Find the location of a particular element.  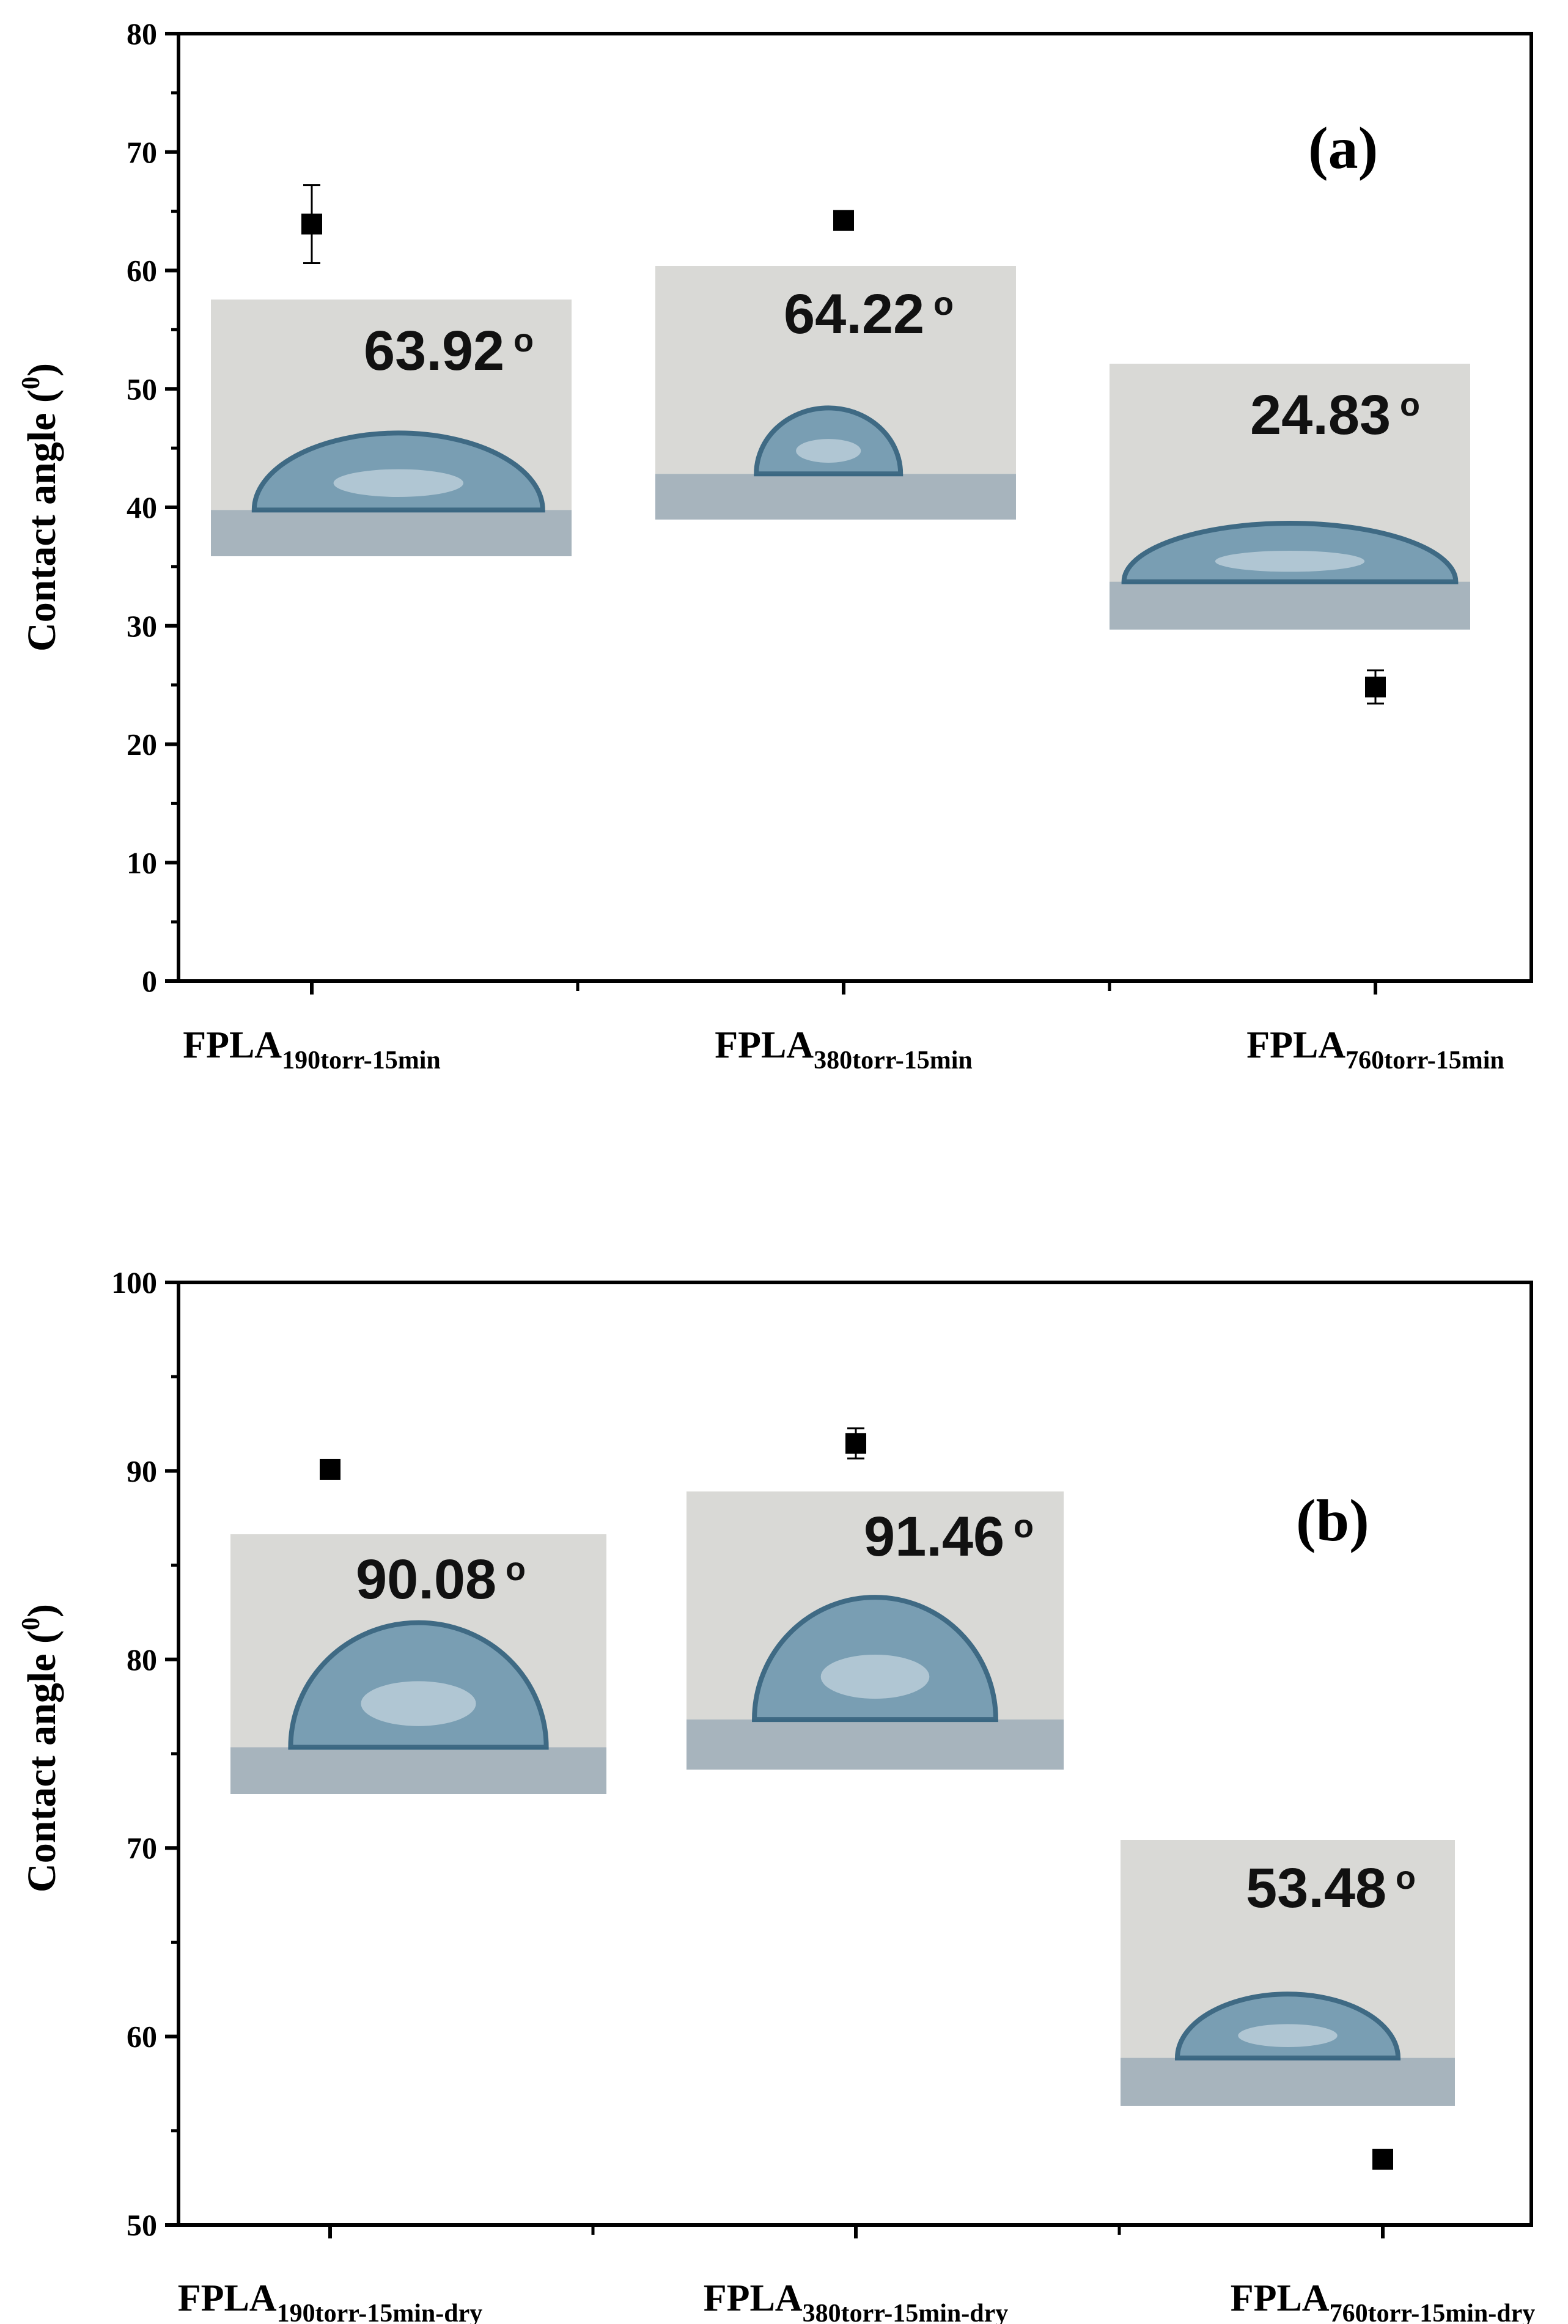

x-category-label: FPLA760torr-15min is located at coordinates (1375, 1049).